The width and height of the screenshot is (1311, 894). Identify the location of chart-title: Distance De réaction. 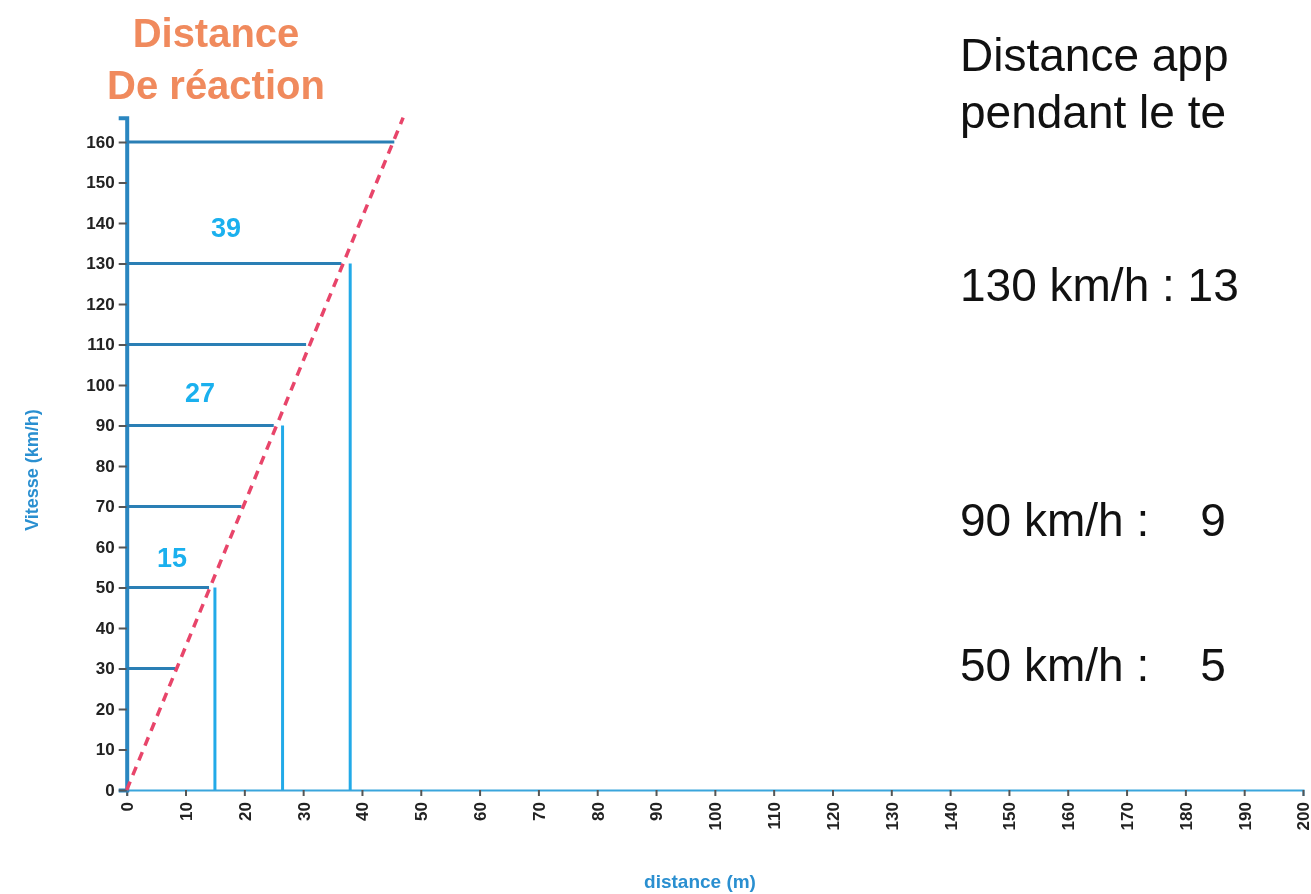
(216, 59).